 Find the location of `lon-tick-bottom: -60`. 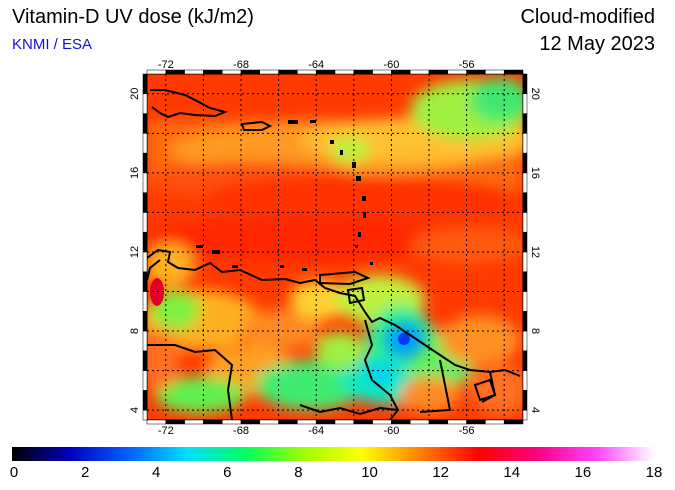

lon-tick-bottom: -60 is located at coordinates (391, 431).